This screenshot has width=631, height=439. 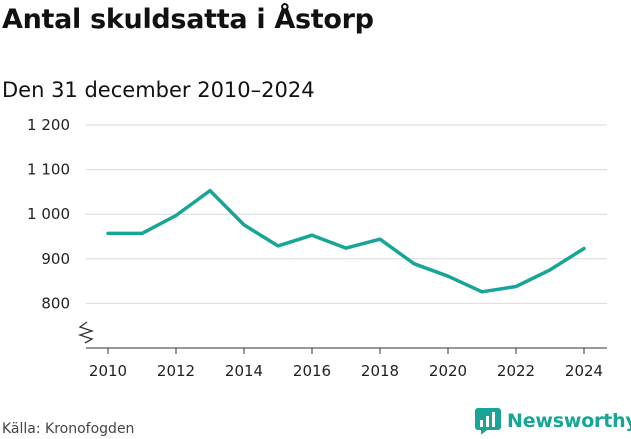 What do you see at coordinates (158, 90) in the screenshot?
I see `chart-subtitle: Den 31 december 2010–2024` at bounding box center [158, 90].